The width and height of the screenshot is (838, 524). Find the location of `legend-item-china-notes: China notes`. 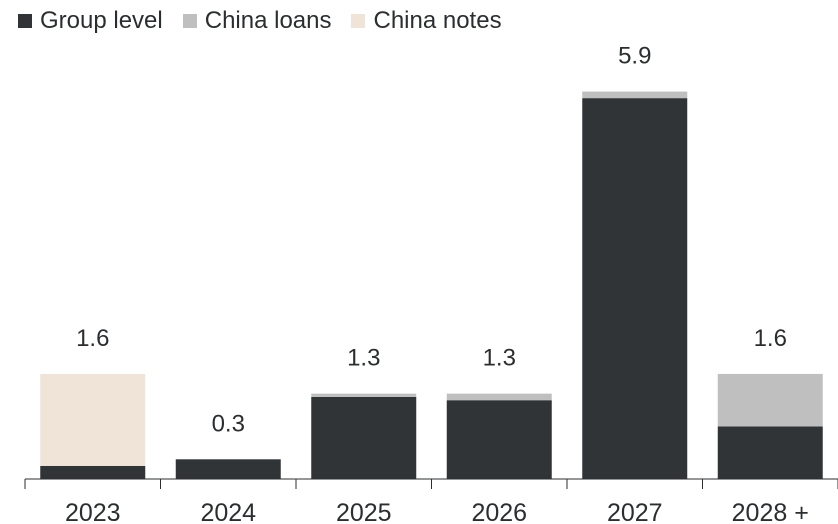

legend-item-china-notes: China notes is located at coordinates (426, 21).